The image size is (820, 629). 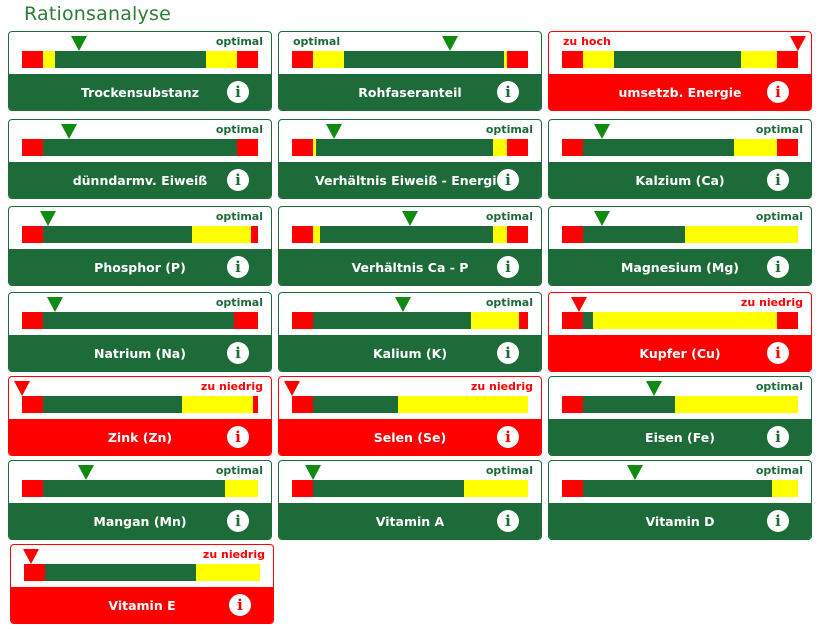 I want to click on nutrient-label: Verhältnis Eiweiß - Energie, so click(x=409, y=180).